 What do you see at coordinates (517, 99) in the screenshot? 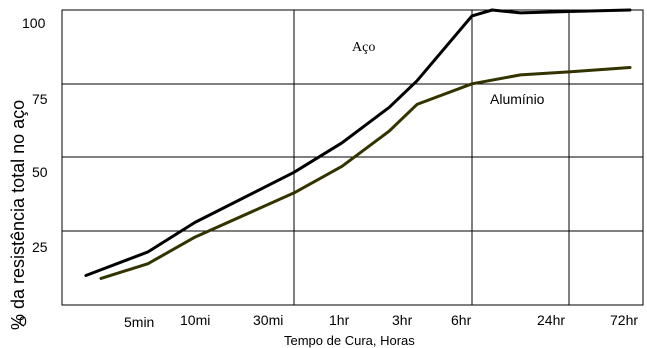
I see `series-label-aluminio: Alumínio` at bounding box center [517, 99].